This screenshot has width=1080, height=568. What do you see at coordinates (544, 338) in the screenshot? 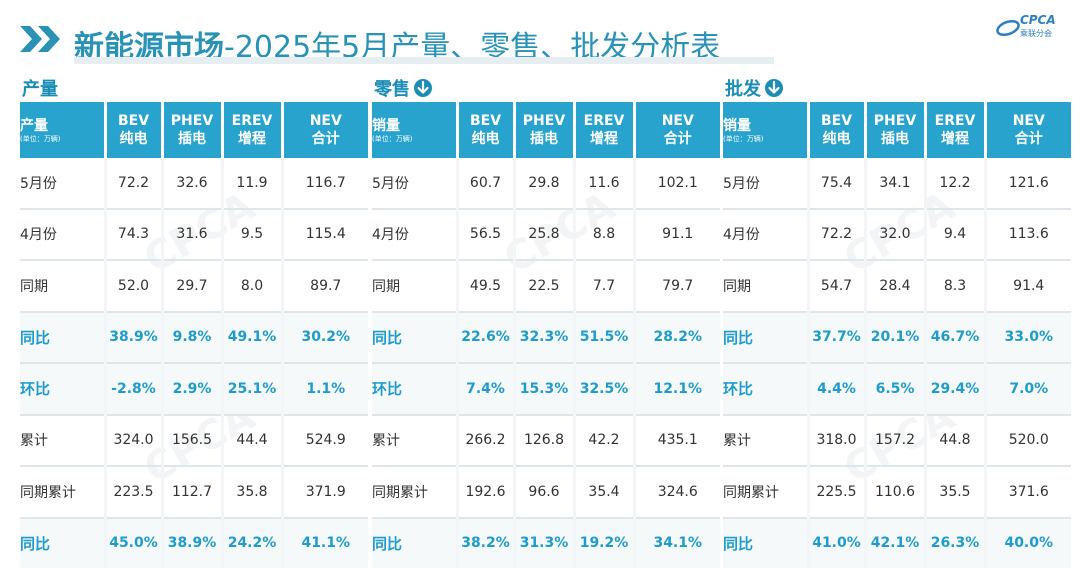
I see `cell-phev: 32.3%` at bounding box center [544, 338].